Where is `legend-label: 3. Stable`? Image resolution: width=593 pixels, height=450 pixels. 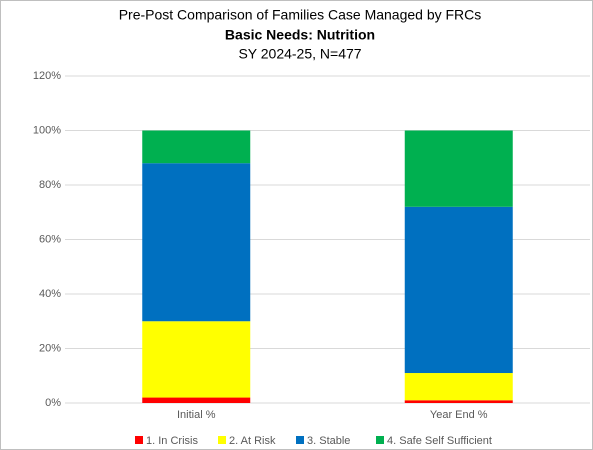 legend-label: 3. Stable is located at coordinates (328, 441).